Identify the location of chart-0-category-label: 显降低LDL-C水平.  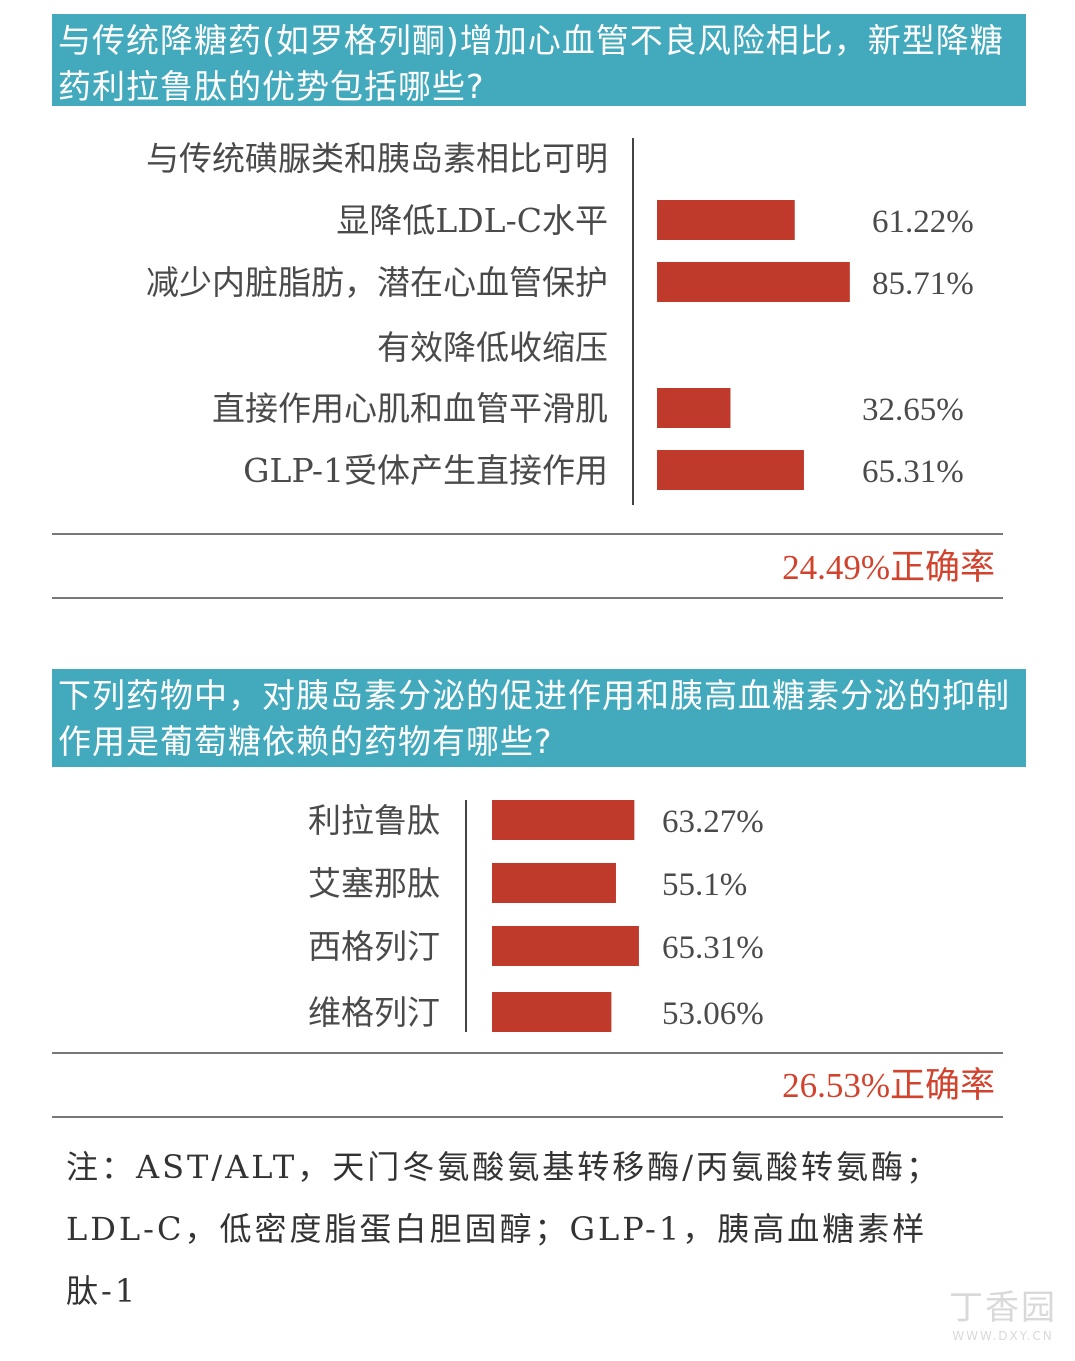
(472, 220).